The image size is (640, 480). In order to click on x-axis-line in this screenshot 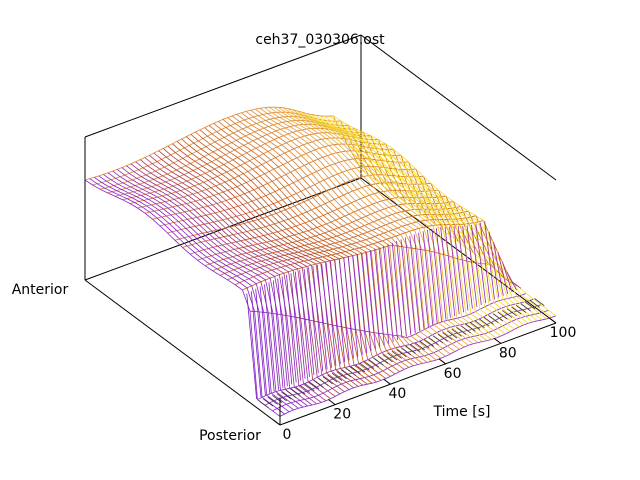, I will do `click(418, 374)`.